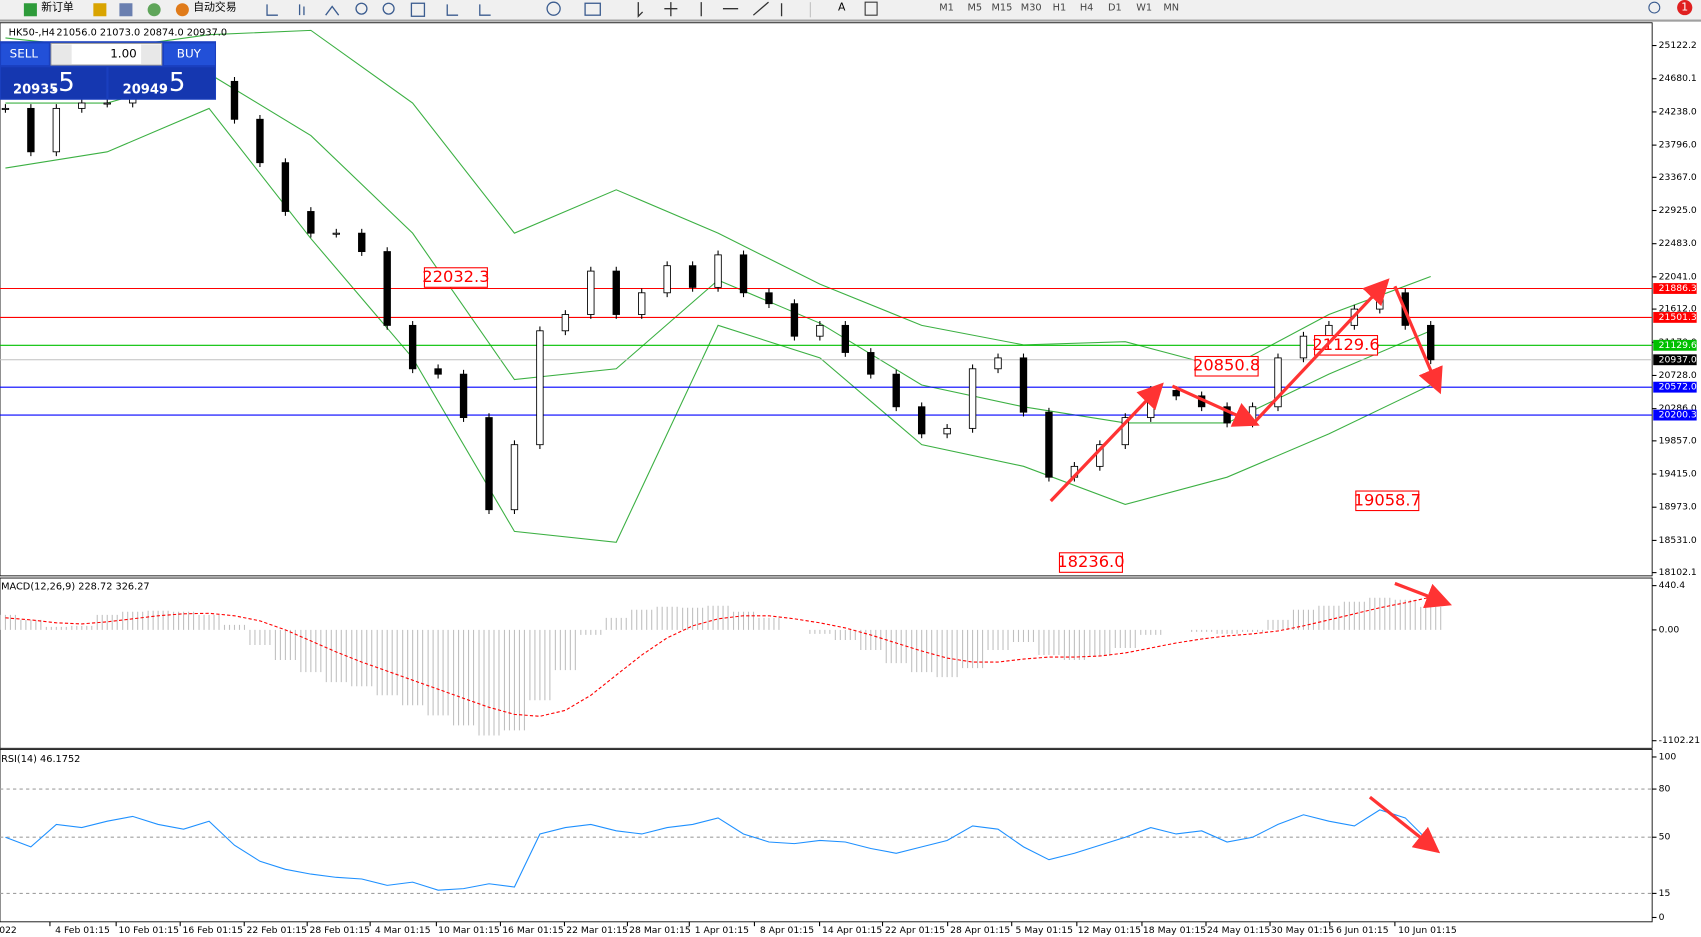 This screenshot has height=937, width=1701. I want to click on timeframe: H1, so click(1060, 8).